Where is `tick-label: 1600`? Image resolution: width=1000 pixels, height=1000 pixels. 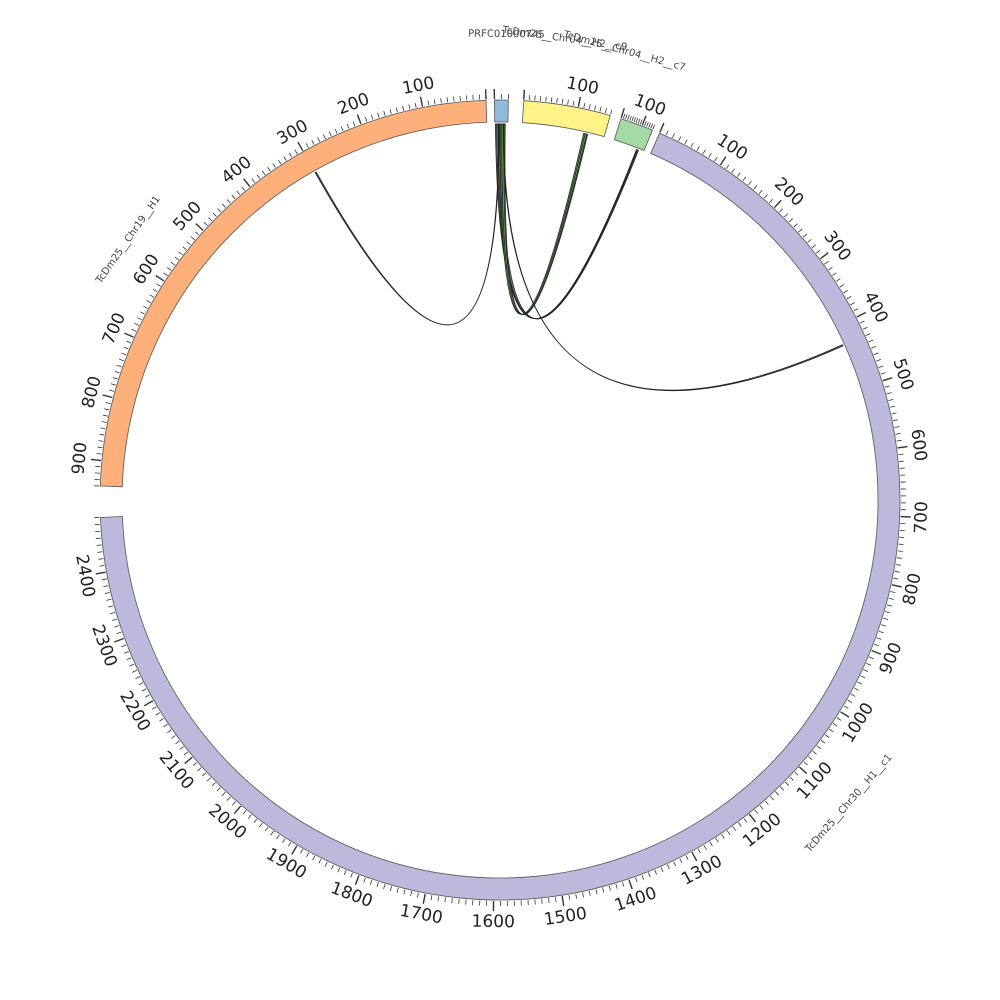
tick-label: 1600 is located at coordinates (493, 922).